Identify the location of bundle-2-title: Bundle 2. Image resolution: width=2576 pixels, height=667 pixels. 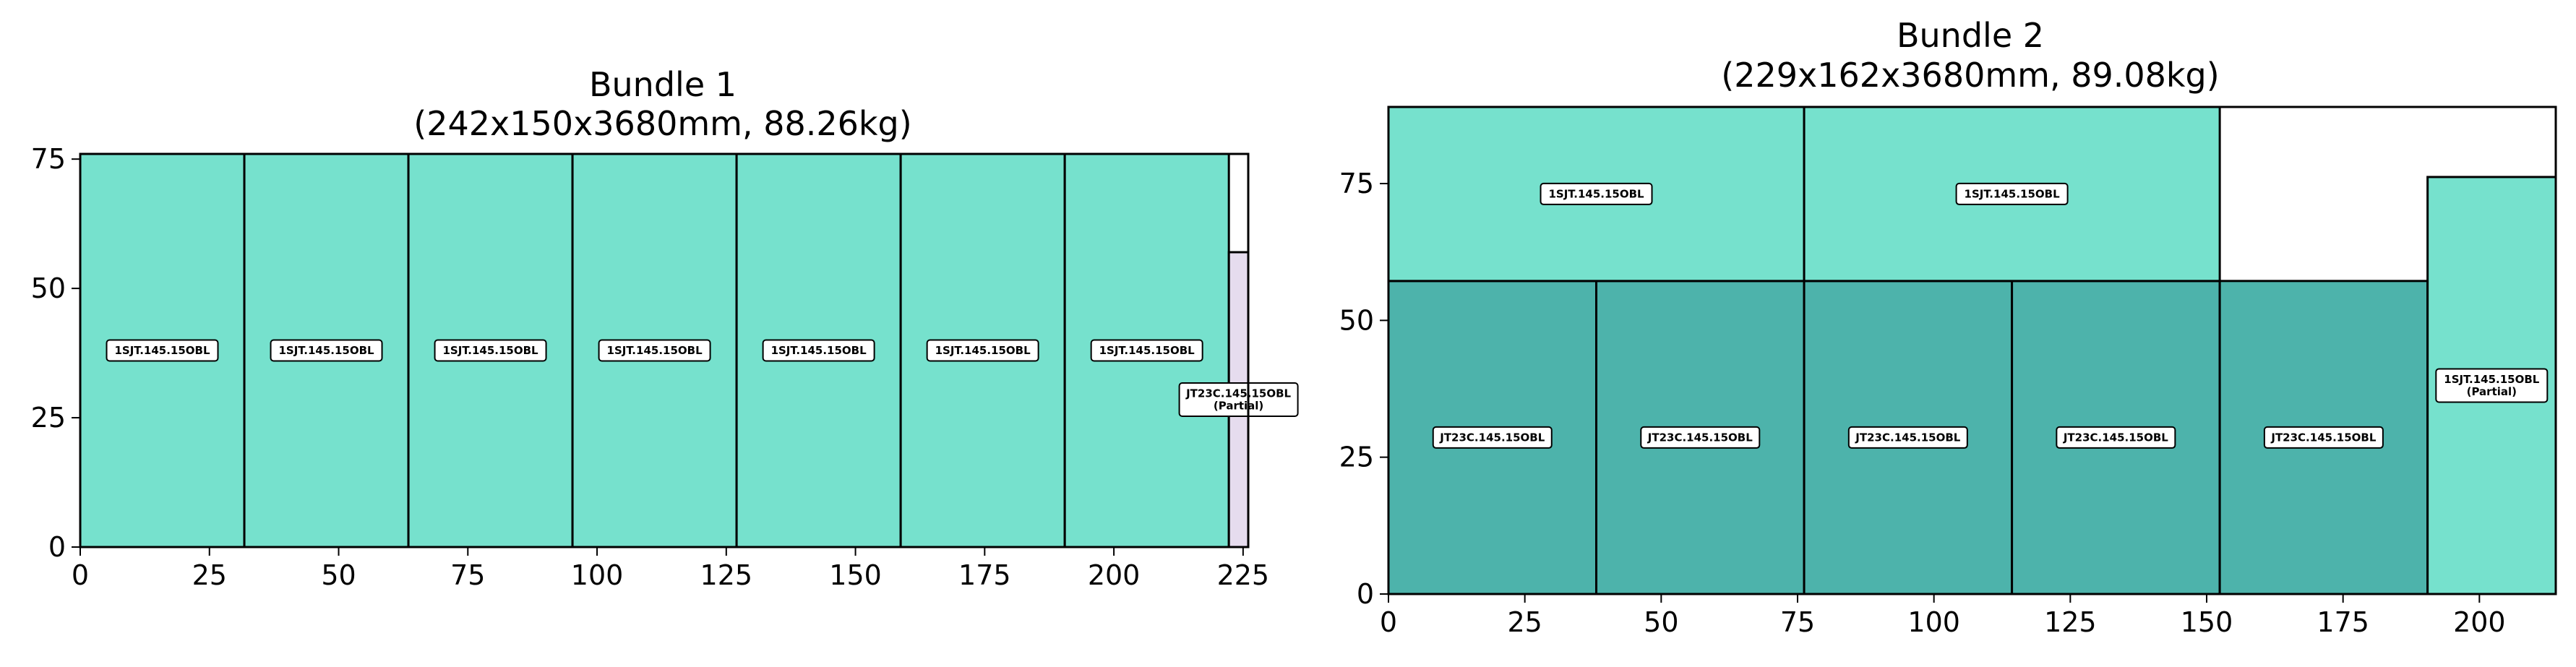
(1971, 35).